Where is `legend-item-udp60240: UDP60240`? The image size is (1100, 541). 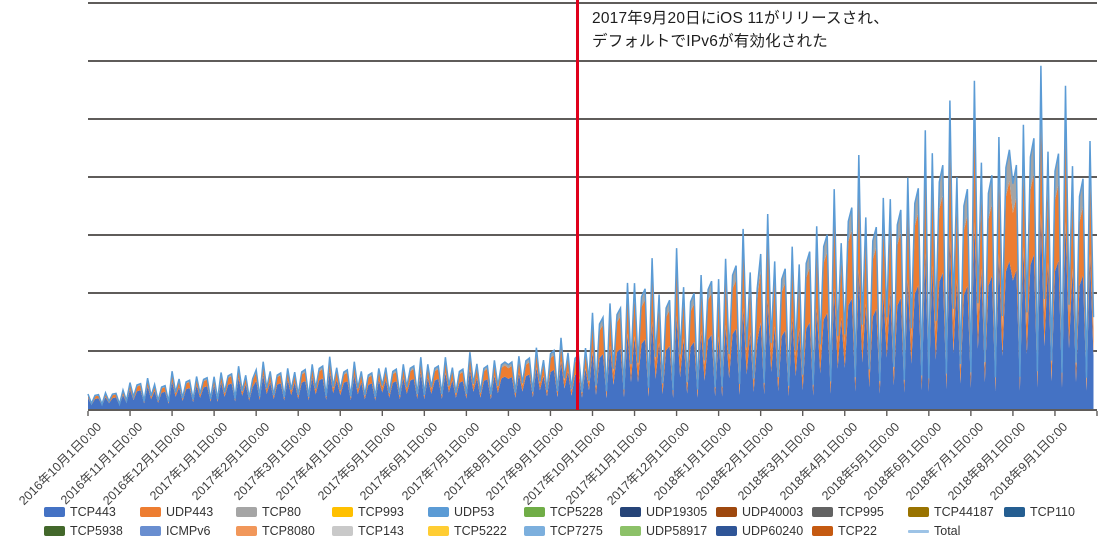 legend-item-udp60240: UDP60240 is located at coordinates (764, 531).